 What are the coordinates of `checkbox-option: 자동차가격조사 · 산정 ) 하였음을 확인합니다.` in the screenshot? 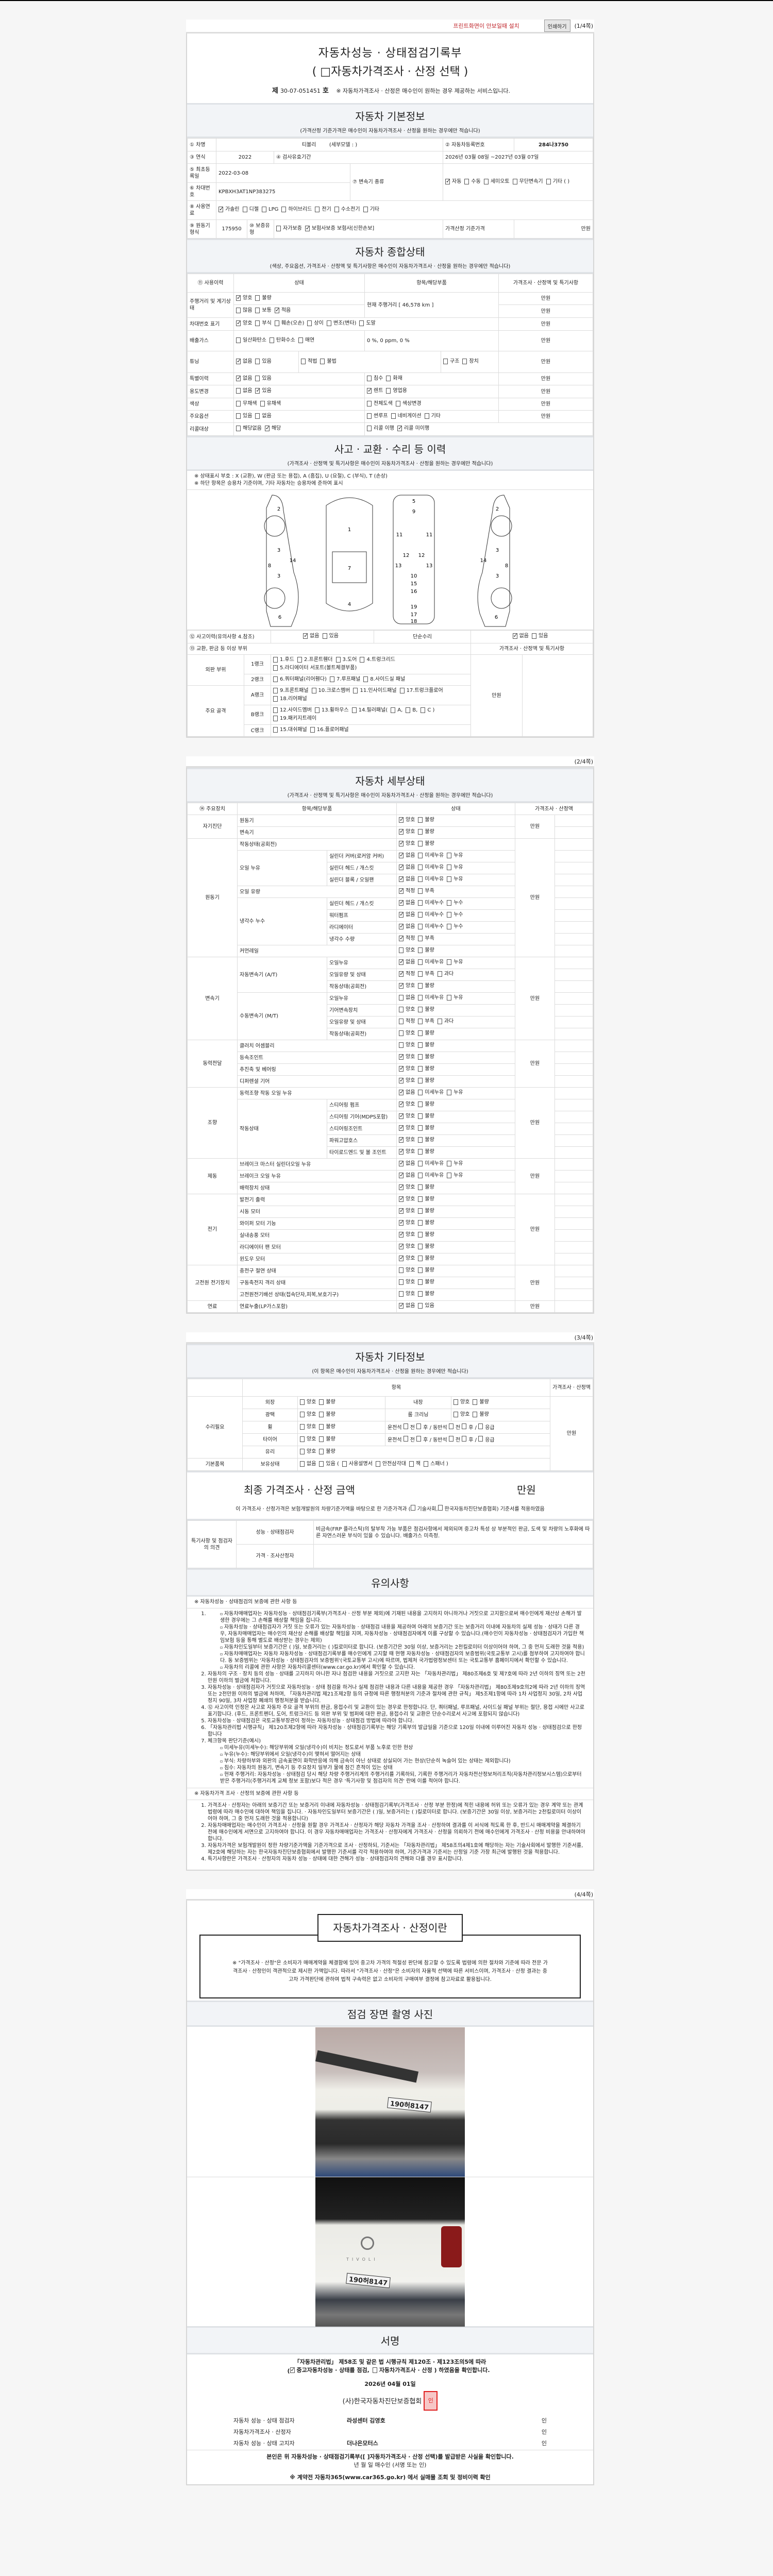 It's located at (431, 2370).